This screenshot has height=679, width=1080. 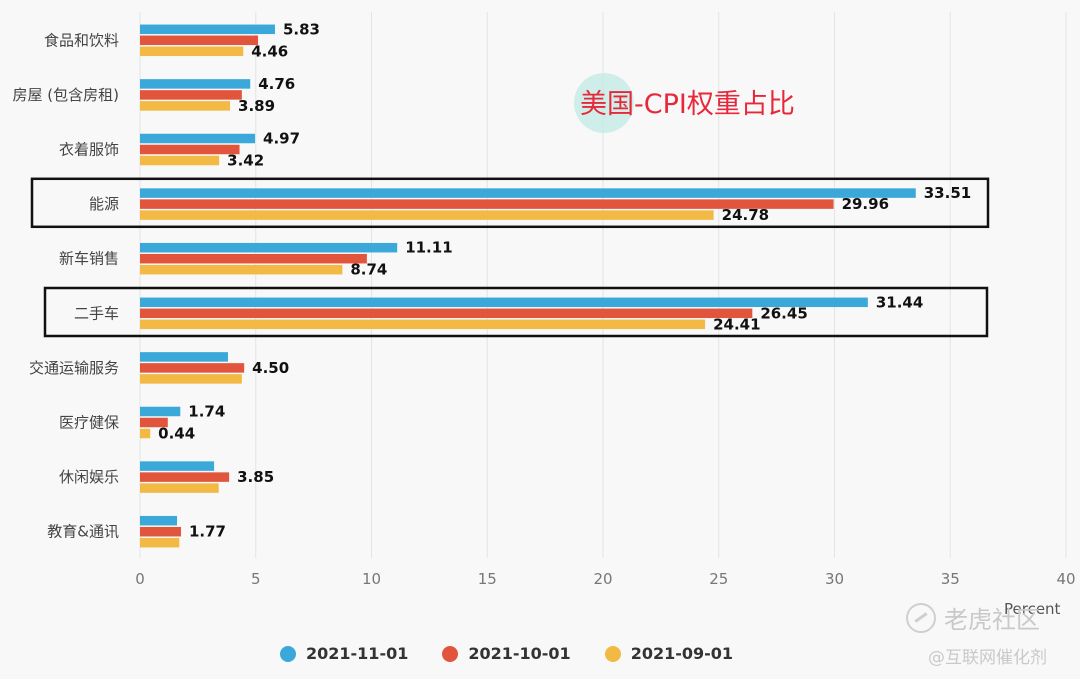 I want to click on data-label: 8.74, so click(x=368, y=270).